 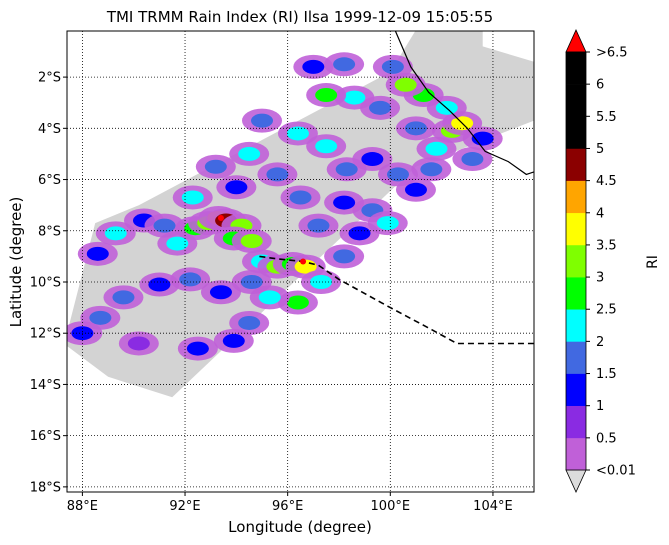 What do you see at coordinates (606, 181) in the screenshot?
I see `colorbar-tick-label: 4.5` at bounding box center [606, 181].